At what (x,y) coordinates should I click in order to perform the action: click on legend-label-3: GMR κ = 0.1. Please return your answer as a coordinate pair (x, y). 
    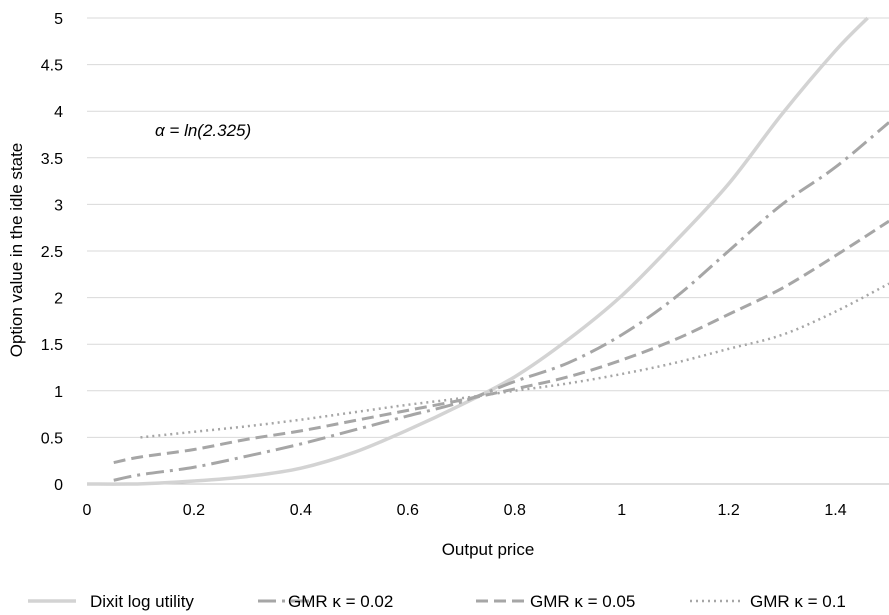
    Looking at the image, I should click on (798, 601).